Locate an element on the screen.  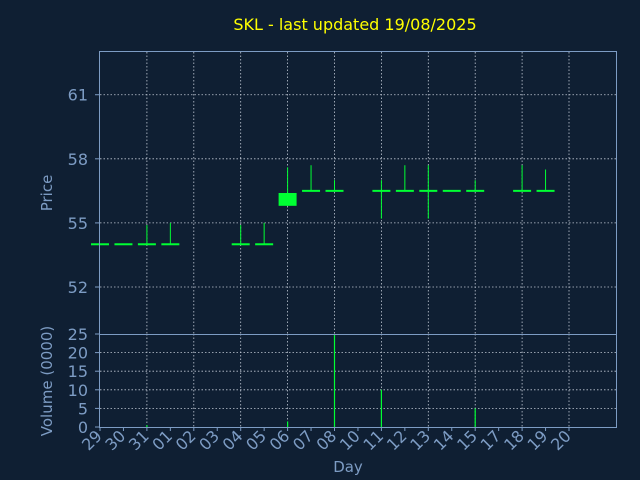
chart-title: SKL - last updated 19/08/2025 is located at coordinates (354, 24).